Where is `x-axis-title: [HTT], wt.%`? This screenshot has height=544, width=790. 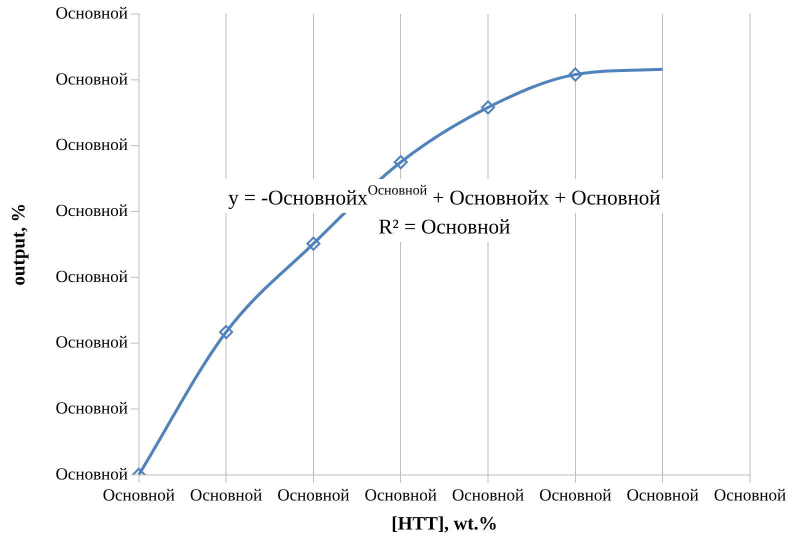
x-axis-title: [HTT], wt.% is located at coordinates (444, 524).